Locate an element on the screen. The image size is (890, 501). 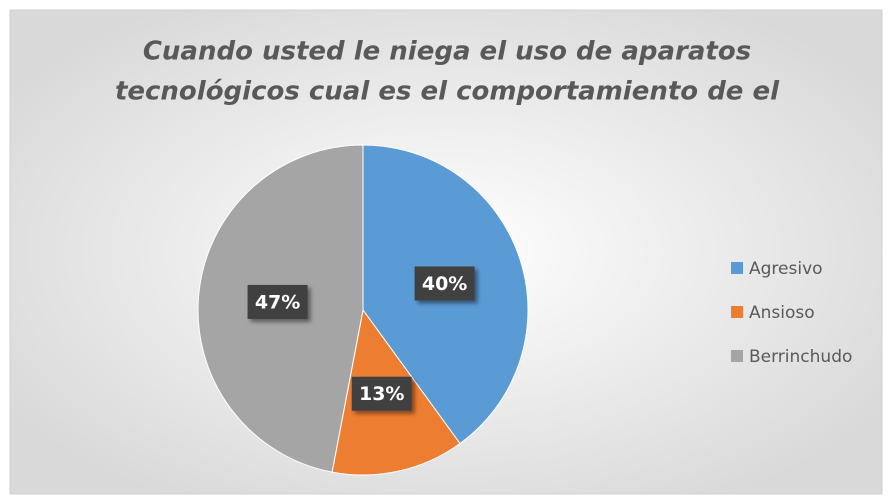
legend-label: Ansioso is located at coordinates (782, 313).